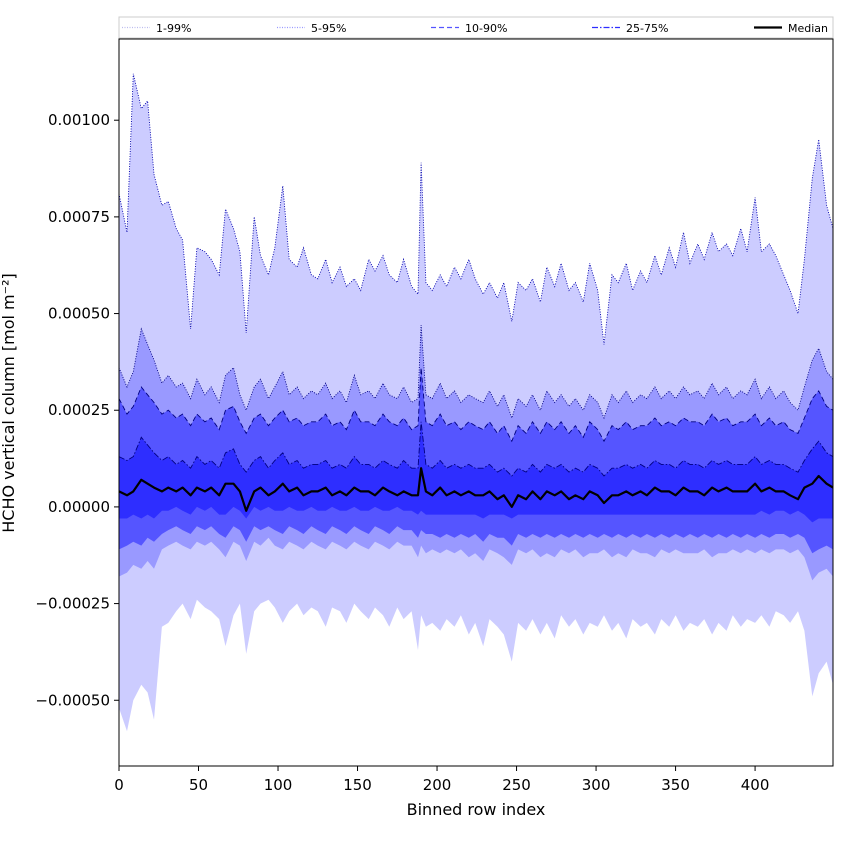 The image size is (850, 850). Describe the element at coordinates (476, 809) in the screenshot. I see `x-axis-label: Binned row index` at that location.